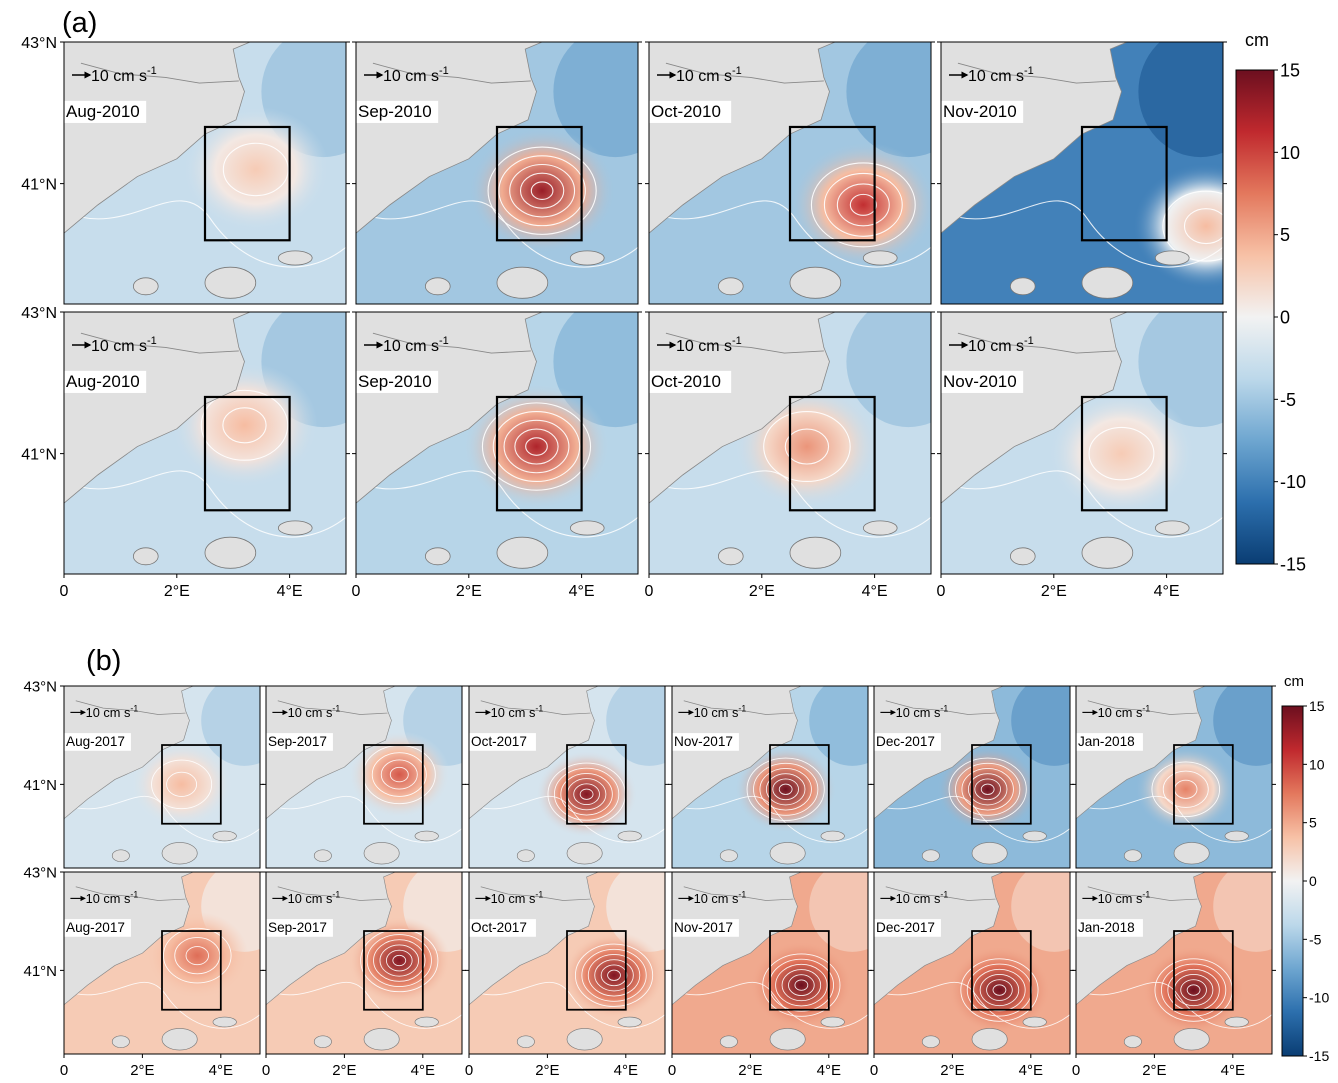 Image resolution: width=1338 pixels, height=1083 pixels. I want to click on month-label: Oct-2010, so click(686, 381).